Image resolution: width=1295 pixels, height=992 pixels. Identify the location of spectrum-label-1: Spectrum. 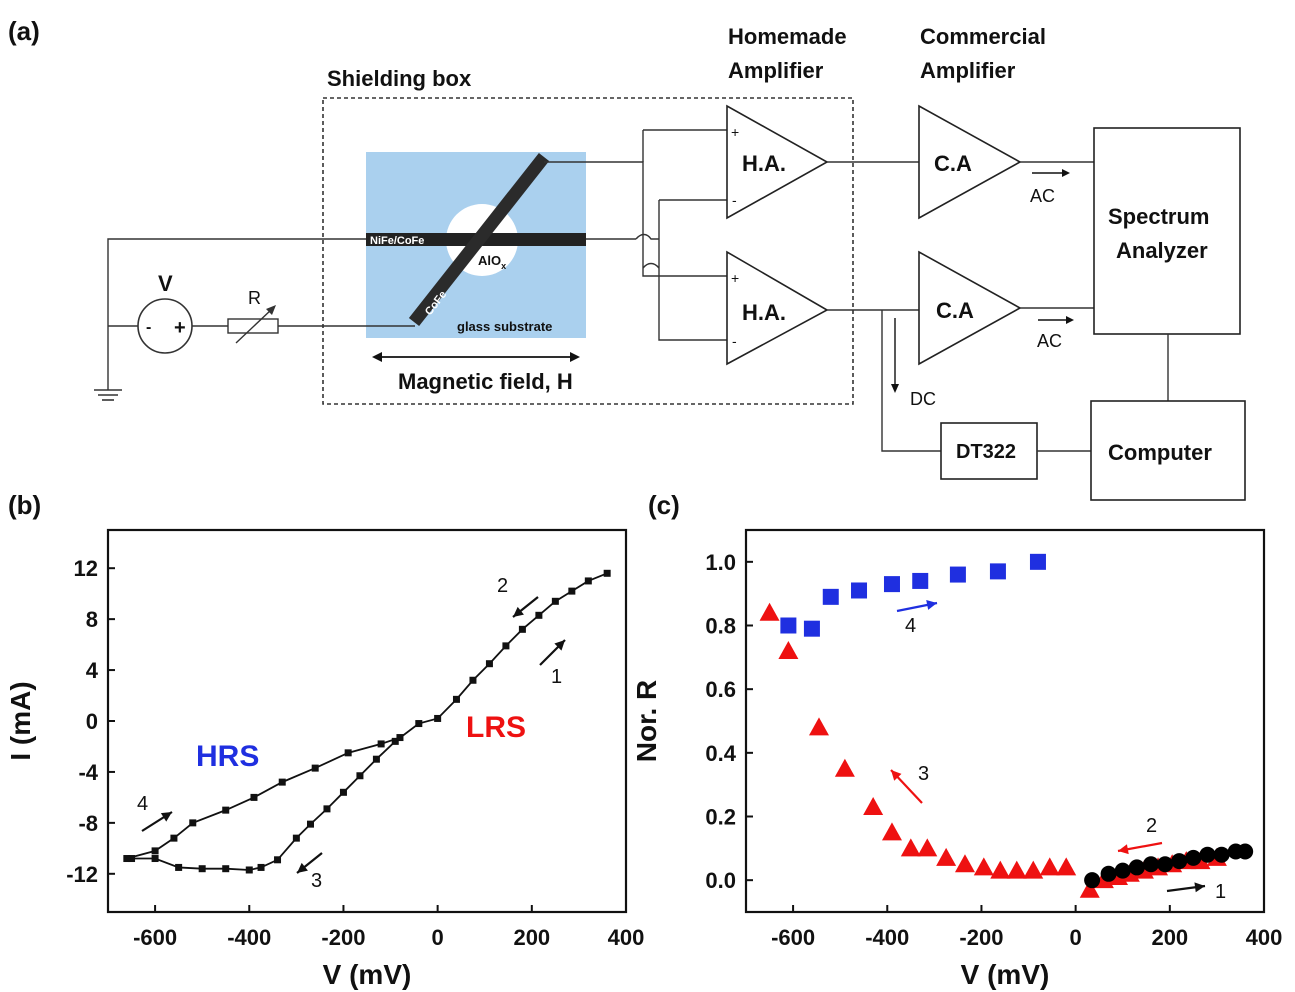
(1158, 216).